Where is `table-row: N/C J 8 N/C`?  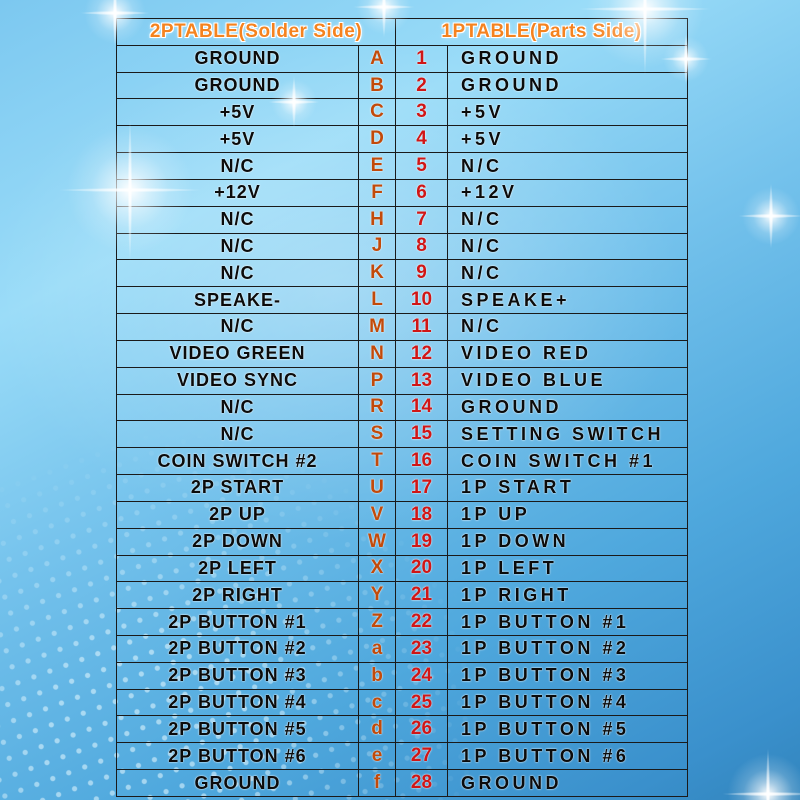
table-row: N/C J 8 N/C is located at coordinates (402, 247).